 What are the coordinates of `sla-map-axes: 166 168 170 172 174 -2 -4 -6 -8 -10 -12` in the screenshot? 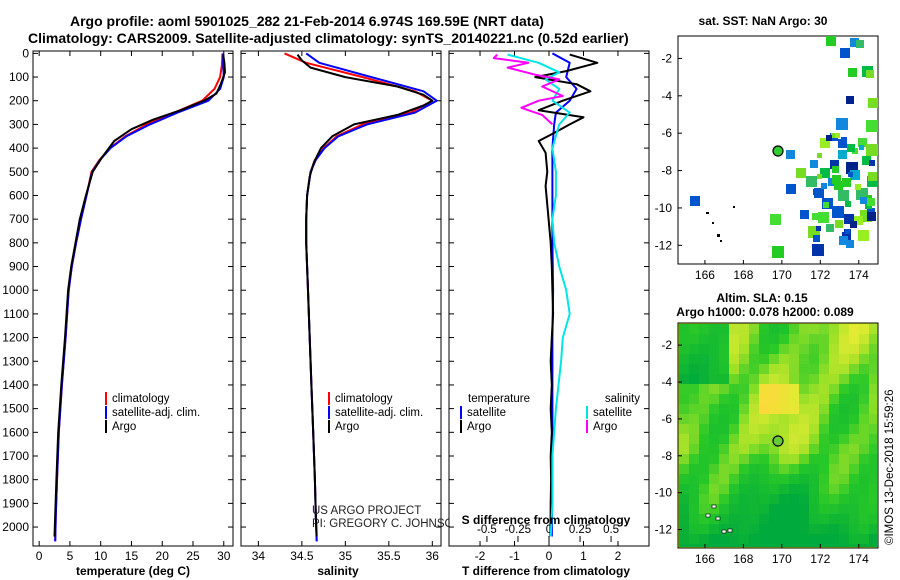 It's located at (762, 452).